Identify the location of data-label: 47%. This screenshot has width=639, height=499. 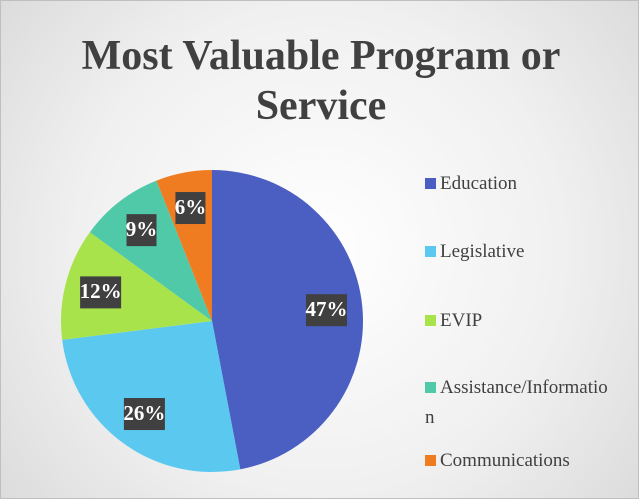
(326, 309).